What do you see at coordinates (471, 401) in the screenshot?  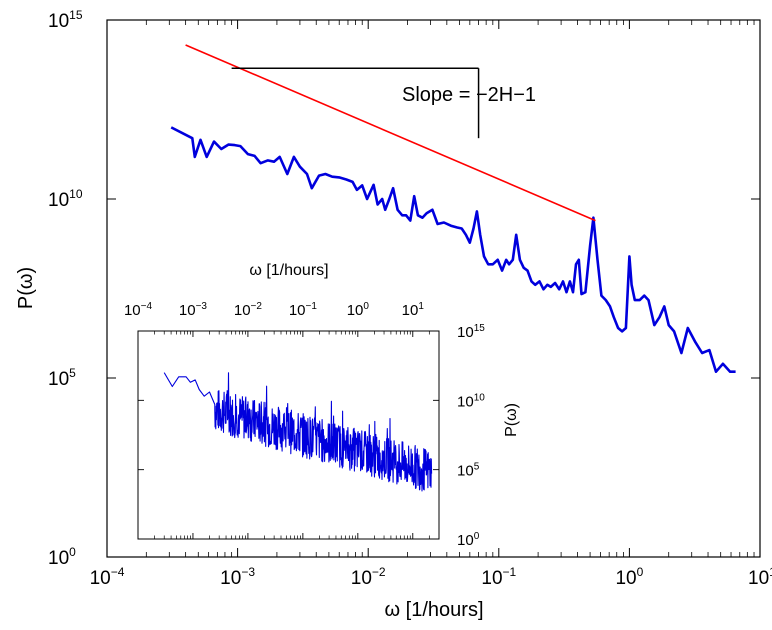 I see `inset-y-tick-label: 10¹⁰` at bounding box center [471, 401].